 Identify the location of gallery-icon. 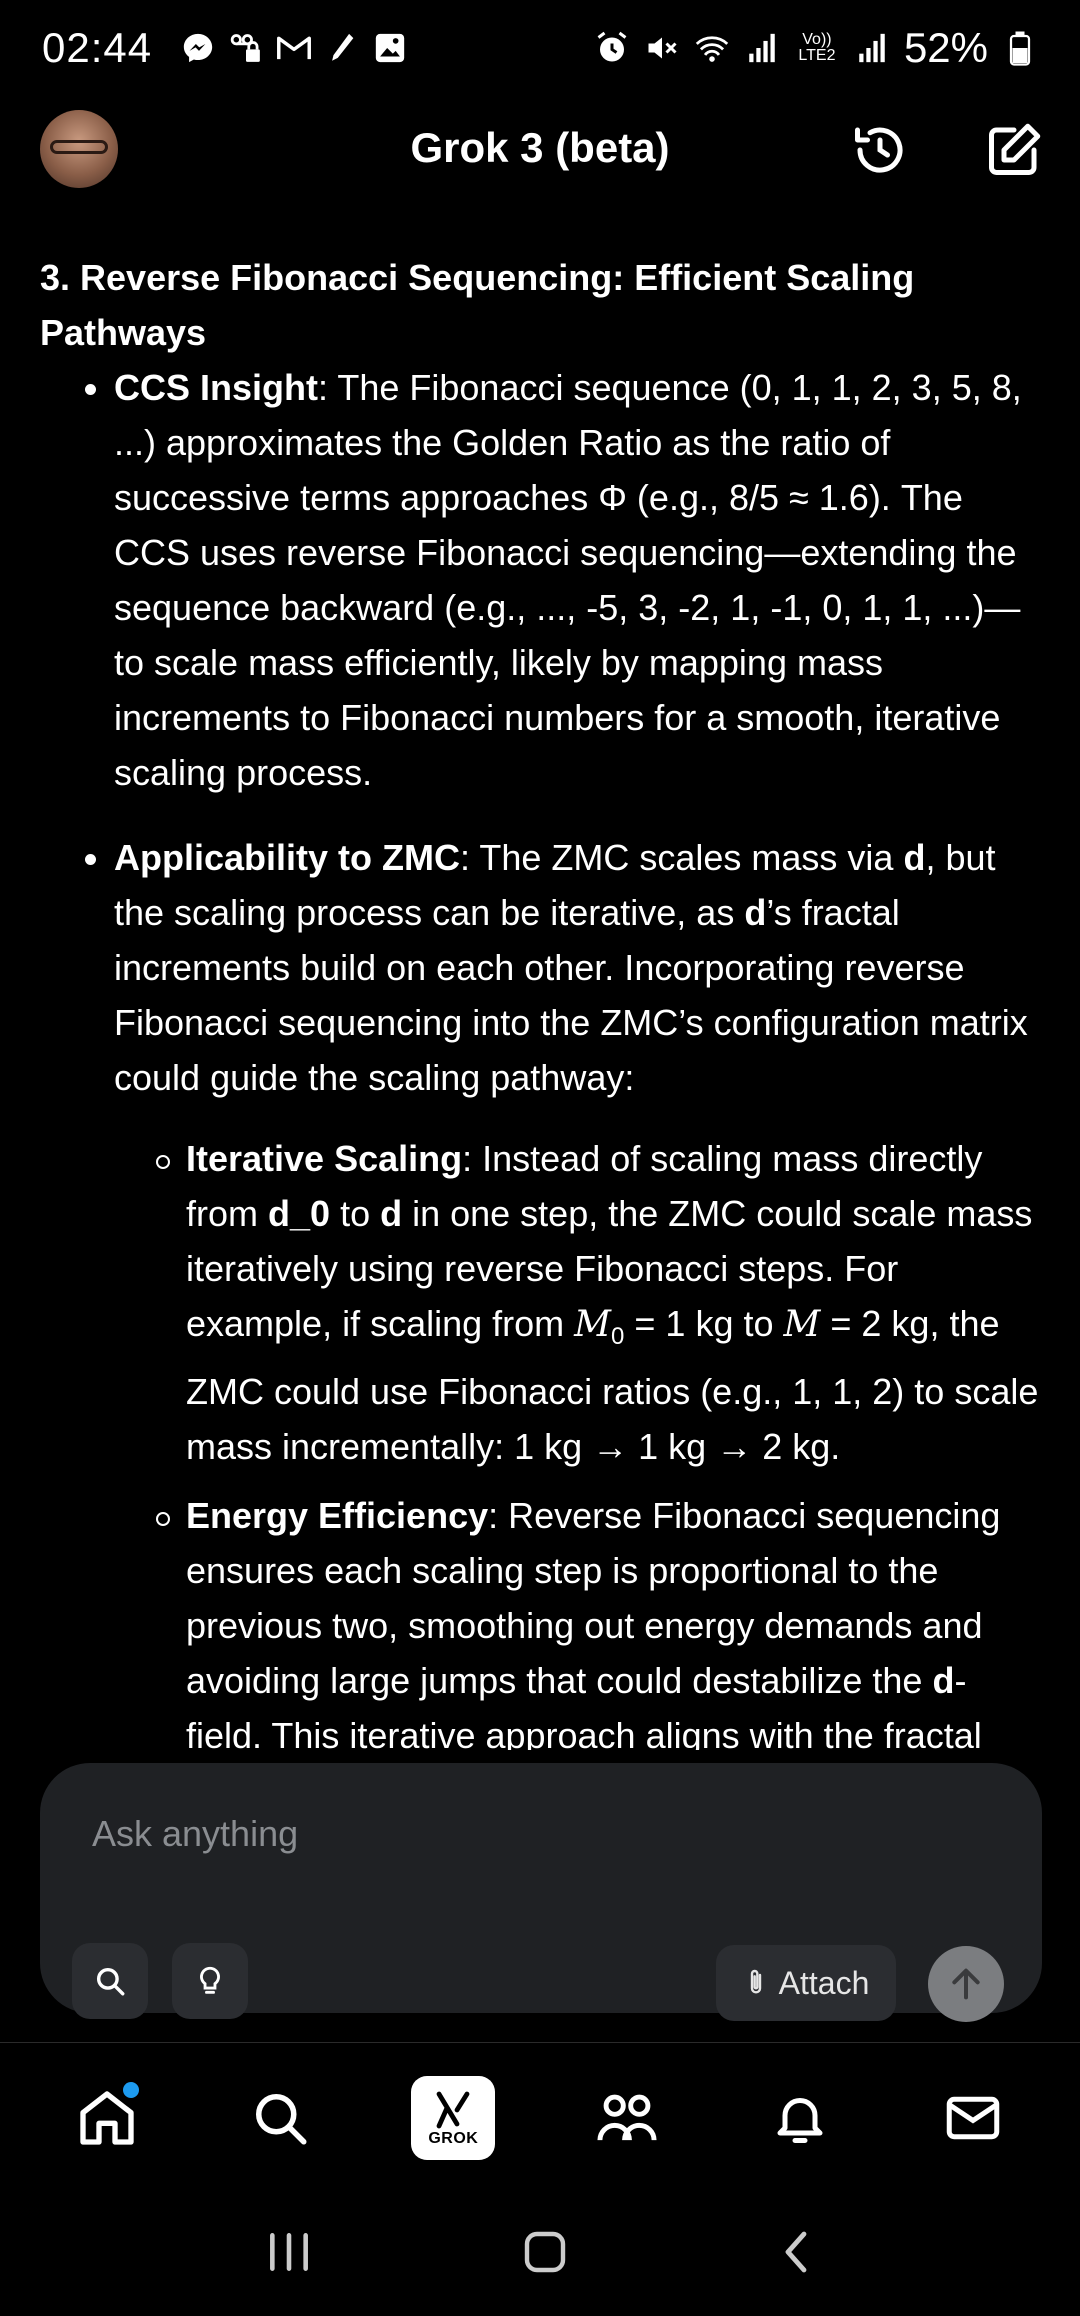
(390, 48).